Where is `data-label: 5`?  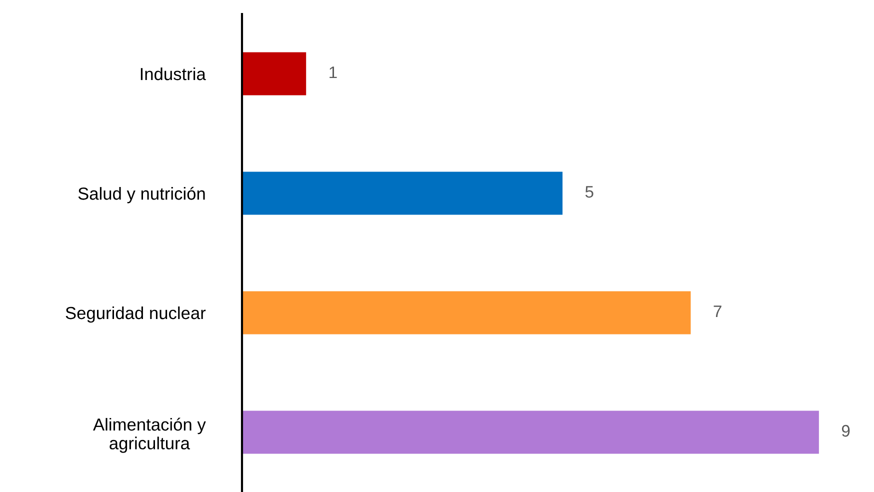
data-label: 5 is located at coordinates (589, 192).